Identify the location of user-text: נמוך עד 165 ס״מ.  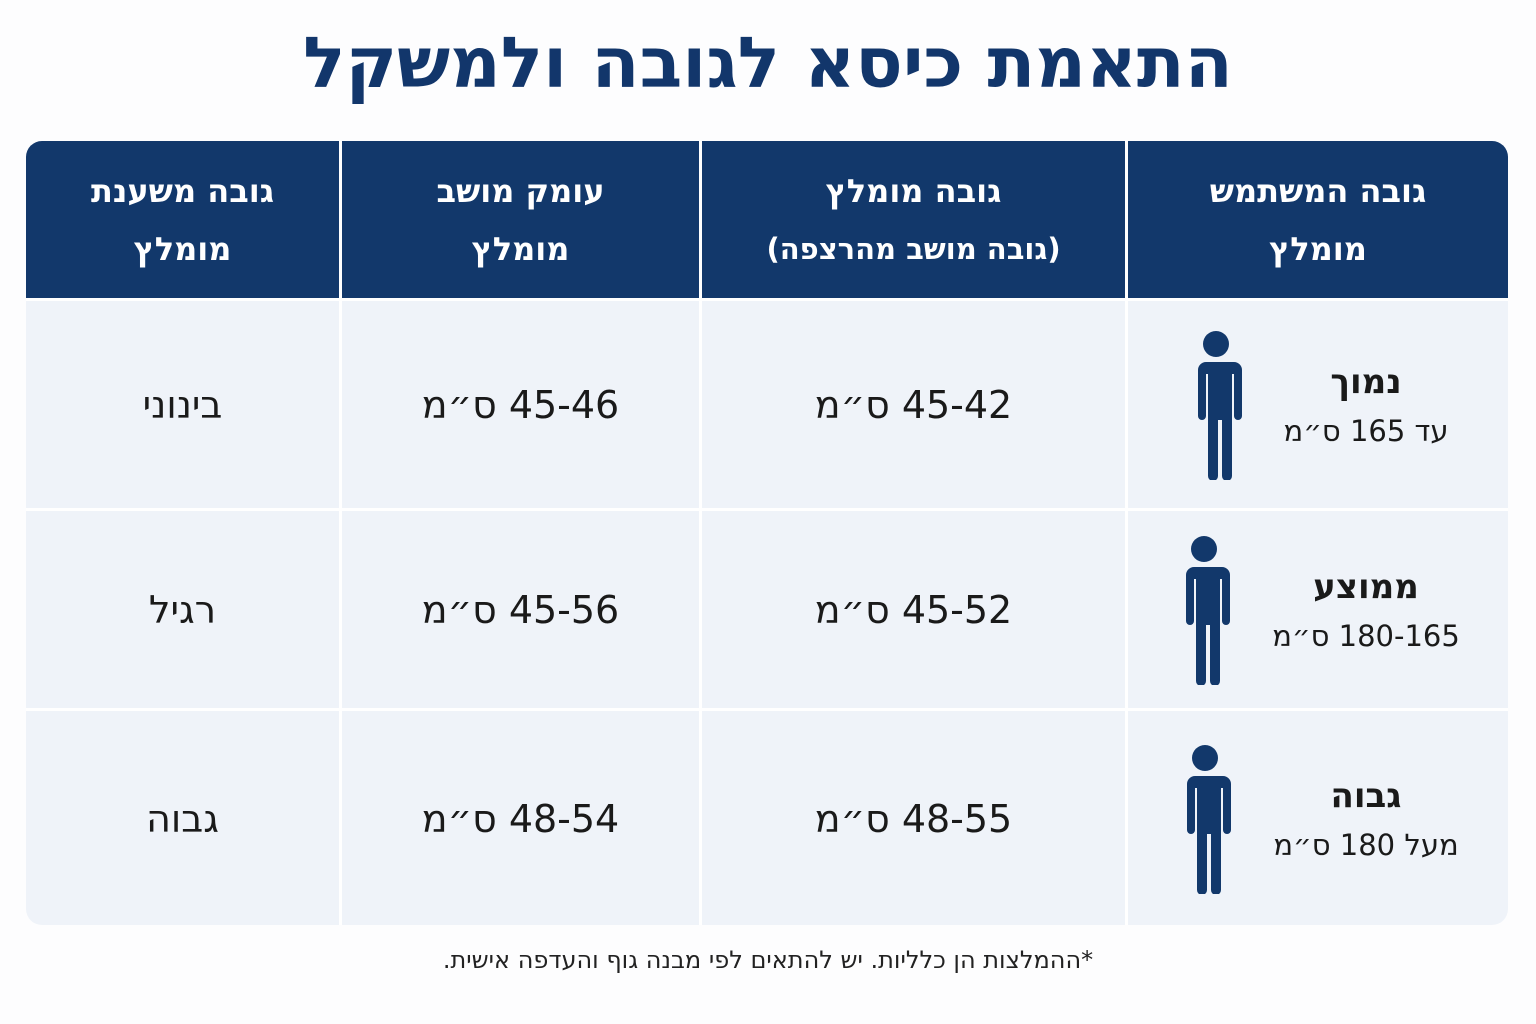
(1366, 405).